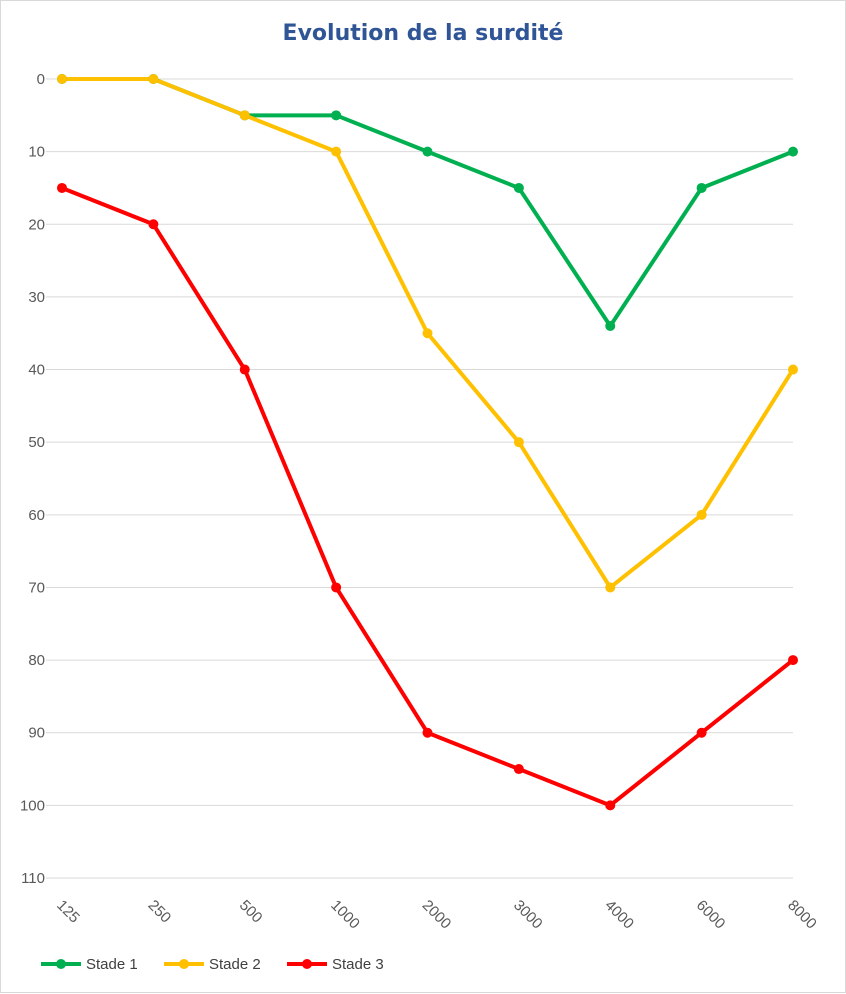  Describe the element at coordinates (112, 964) in the screenshot. I see `legend-label: Stade 1` at that location.